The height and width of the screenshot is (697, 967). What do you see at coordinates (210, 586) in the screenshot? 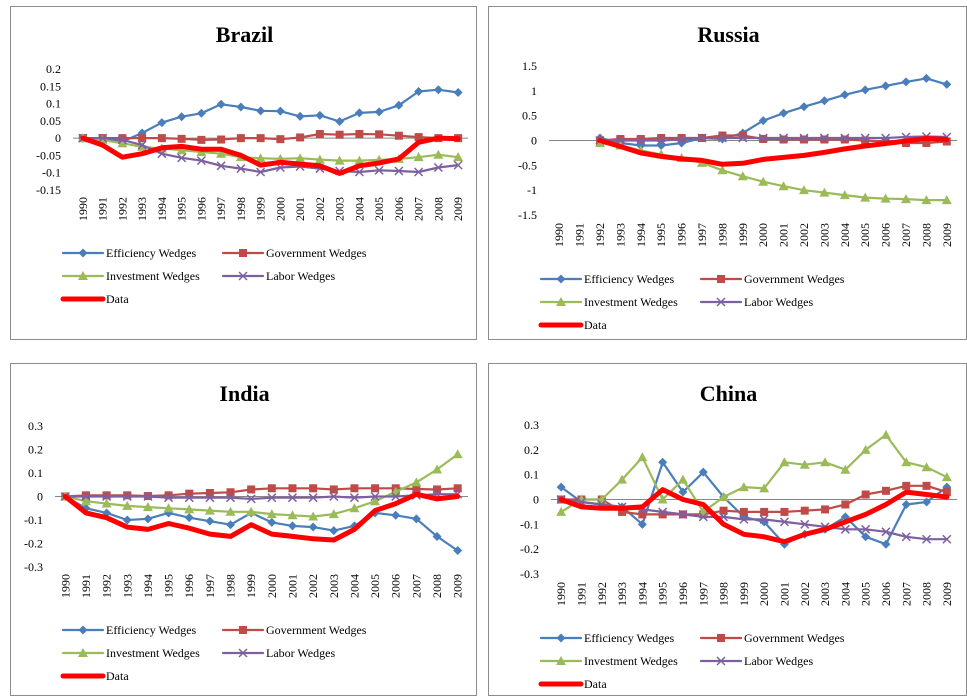
I see `x-tick-label: 1997` at bounding box center [210, 586].